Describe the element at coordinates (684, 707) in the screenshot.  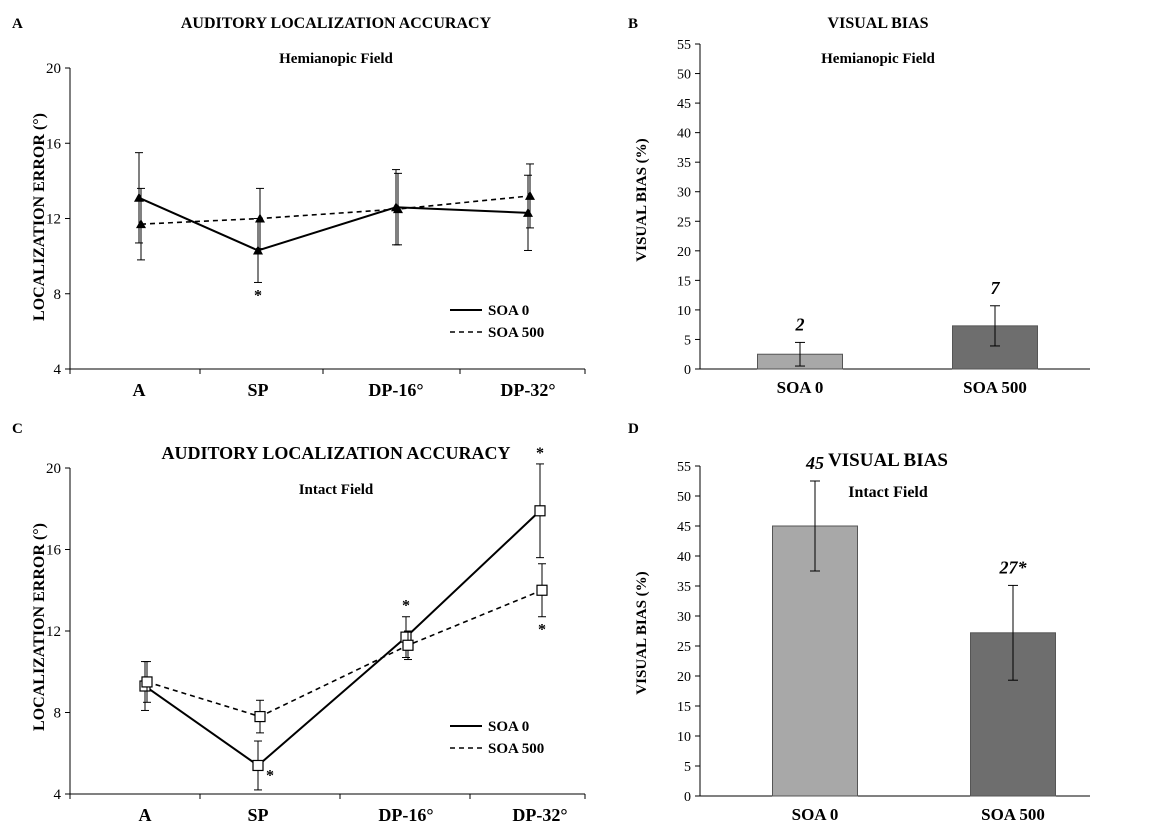
I see `panel-d-ytick-label: 15` at that location.